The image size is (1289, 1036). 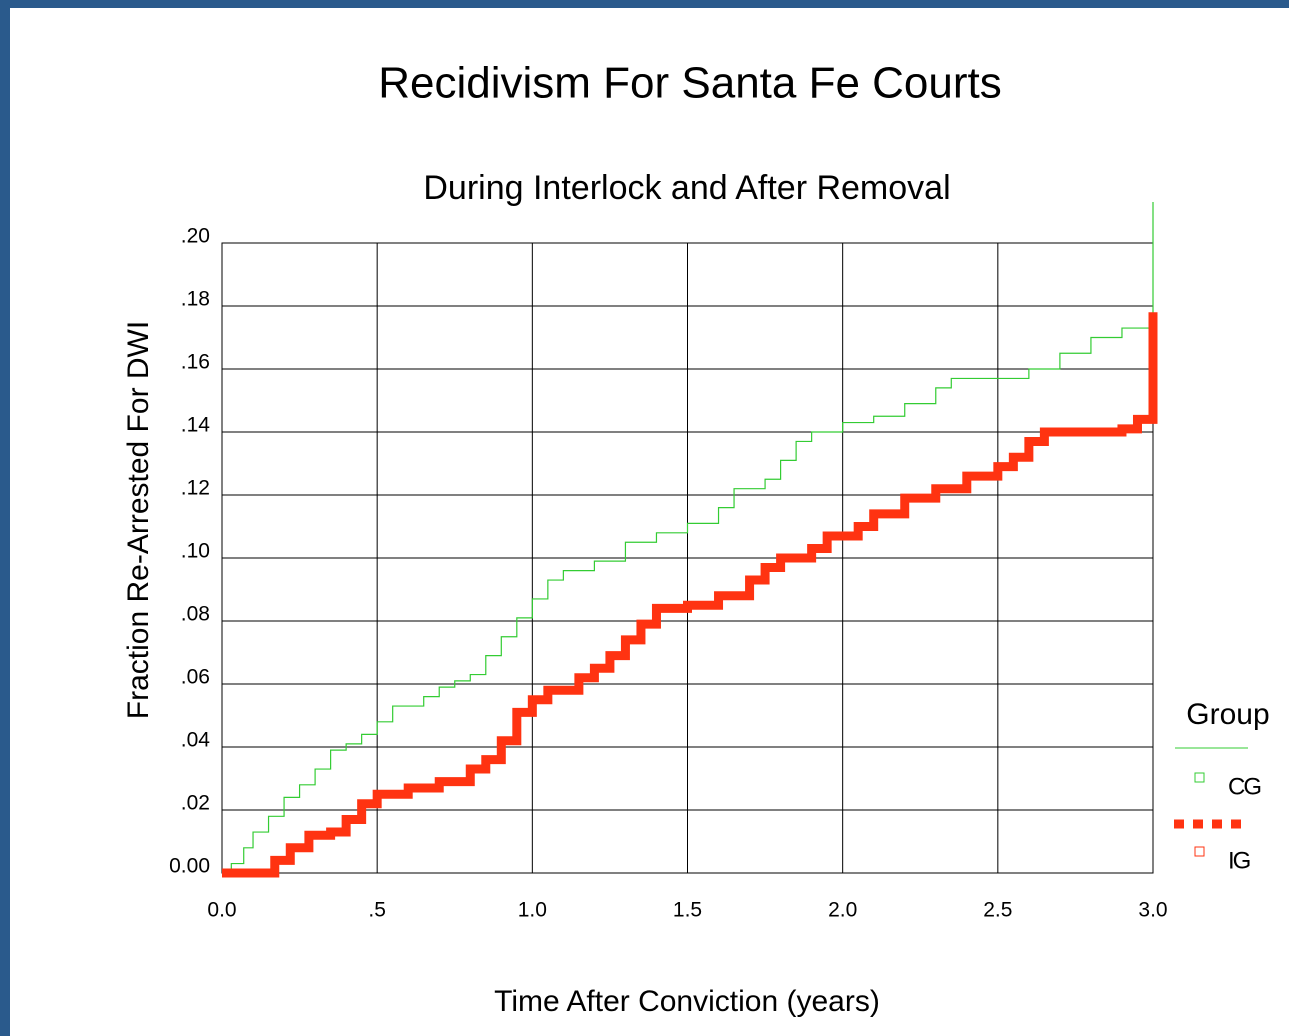 What do you see at coordinates (842, 910) in the screenshot?
I see `x-tick-label: 2.0` at bounding box center [842, 910].